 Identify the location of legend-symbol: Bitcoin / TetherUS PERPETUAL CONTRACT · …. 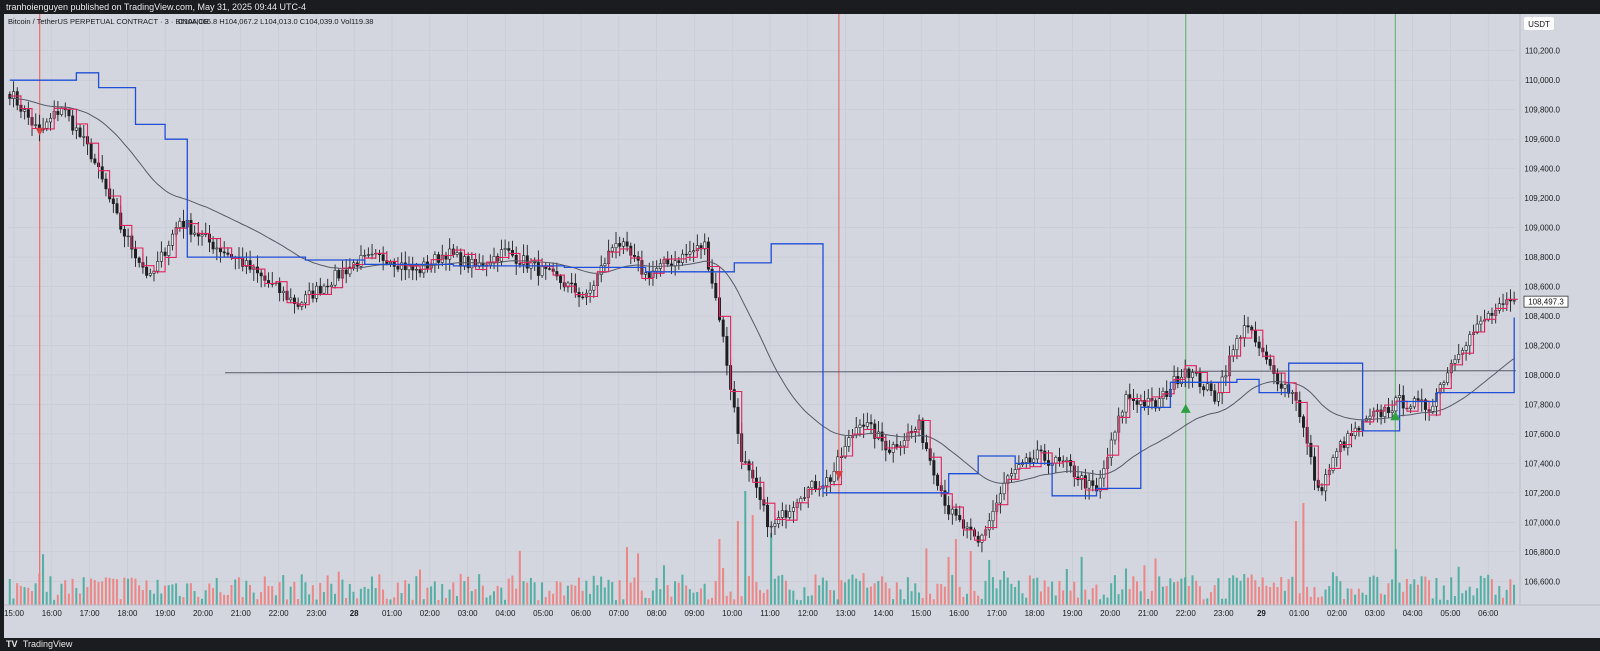
(108, 21).